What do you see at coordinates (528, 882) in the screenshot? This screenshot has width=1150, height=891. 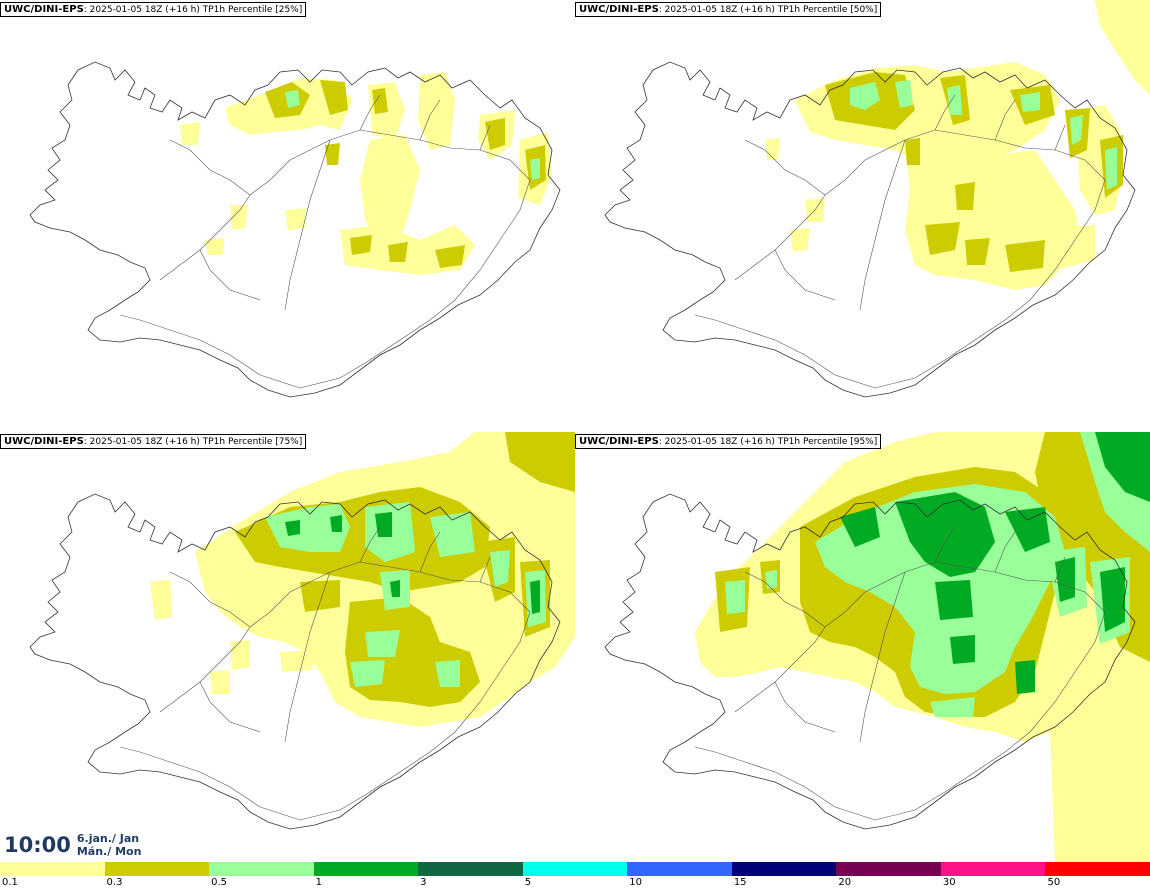 I see `legend-label: 5` at bounding box center [528, 882].